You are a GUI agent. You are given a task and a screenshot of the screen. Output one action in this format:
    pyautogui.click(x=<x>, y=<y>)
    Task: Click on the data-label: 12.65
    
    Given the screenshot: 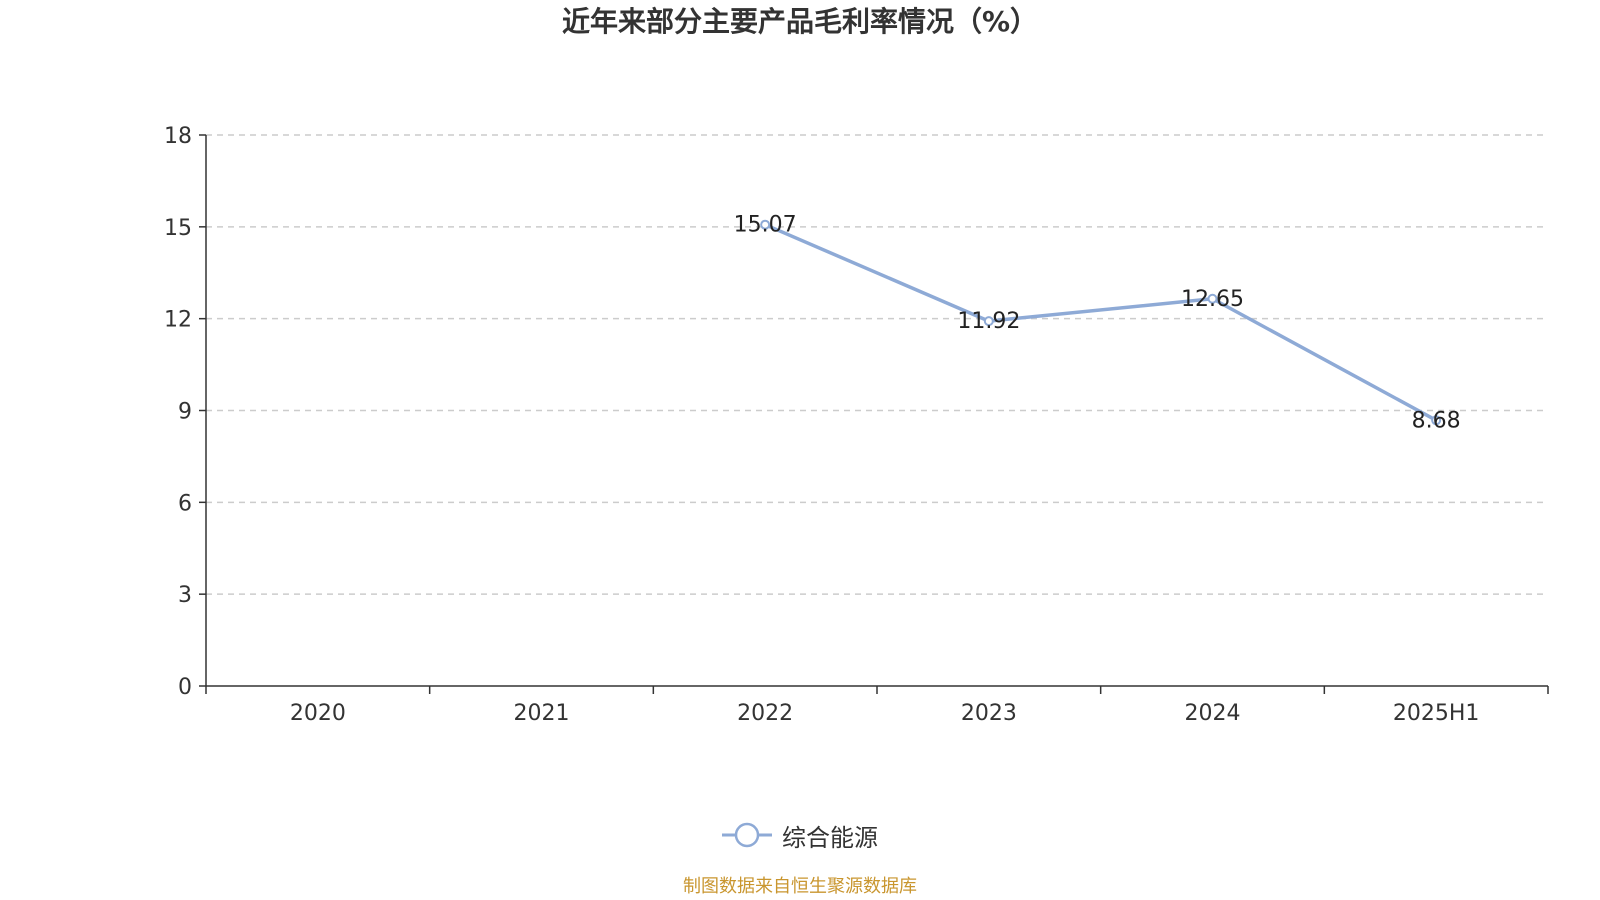 What is the action you would take?
    pyautogui.click(x=1212, y=299)
    